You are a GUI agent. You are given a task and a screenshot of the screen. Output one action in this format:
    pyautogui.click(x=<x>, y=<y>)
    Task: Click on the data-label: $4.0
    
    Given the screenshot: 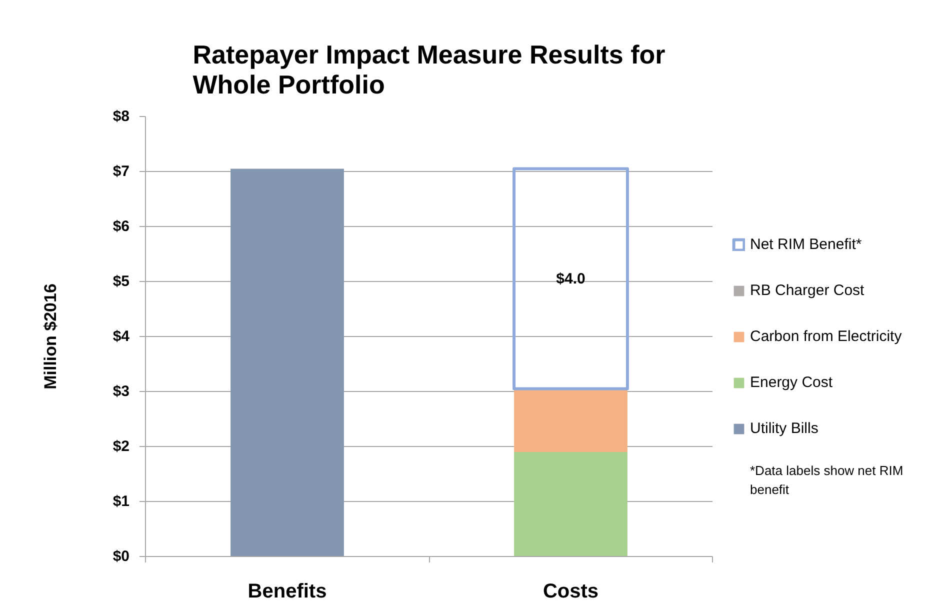 What is the action you would take?
    pyautogui.click(x=571, y=279)
    